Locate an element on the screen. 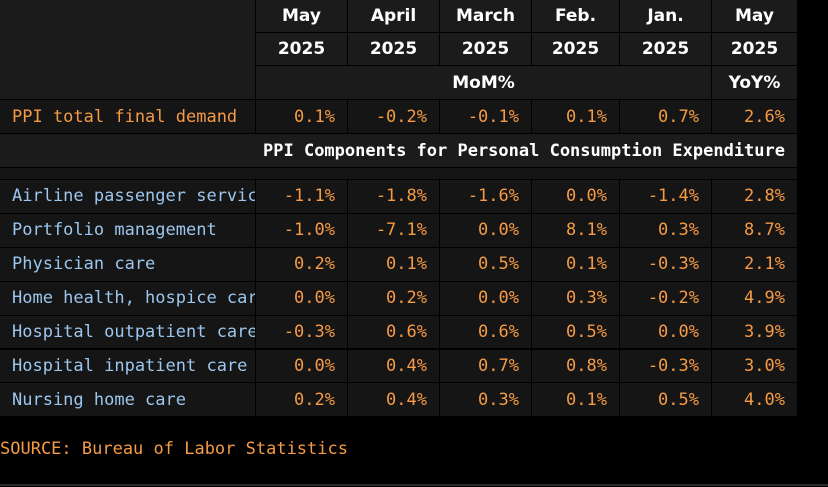  headline-value: -0.1% is located at coordinates (485, 116).